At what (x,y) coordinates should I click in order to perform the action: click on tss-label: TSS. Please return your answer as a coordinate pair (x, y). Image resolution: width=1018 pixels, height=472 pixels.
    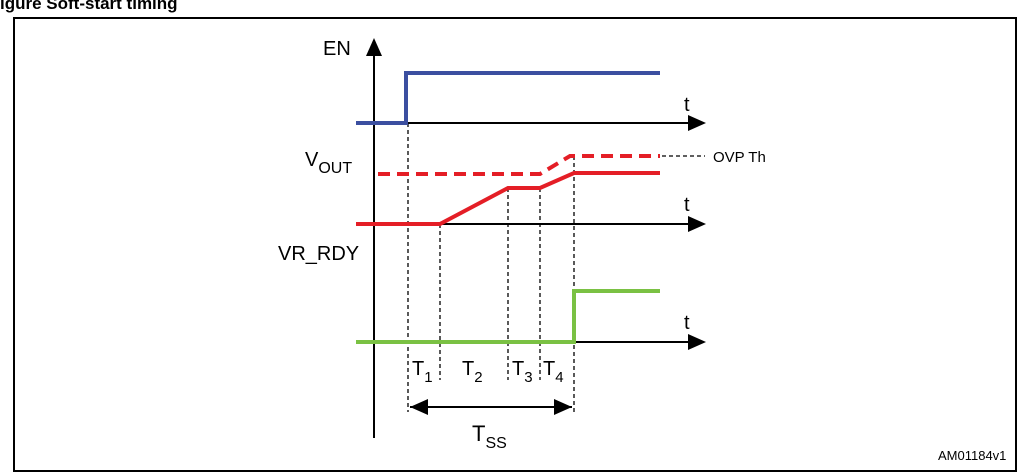
    Looking at the image, I should click on (489, 436).